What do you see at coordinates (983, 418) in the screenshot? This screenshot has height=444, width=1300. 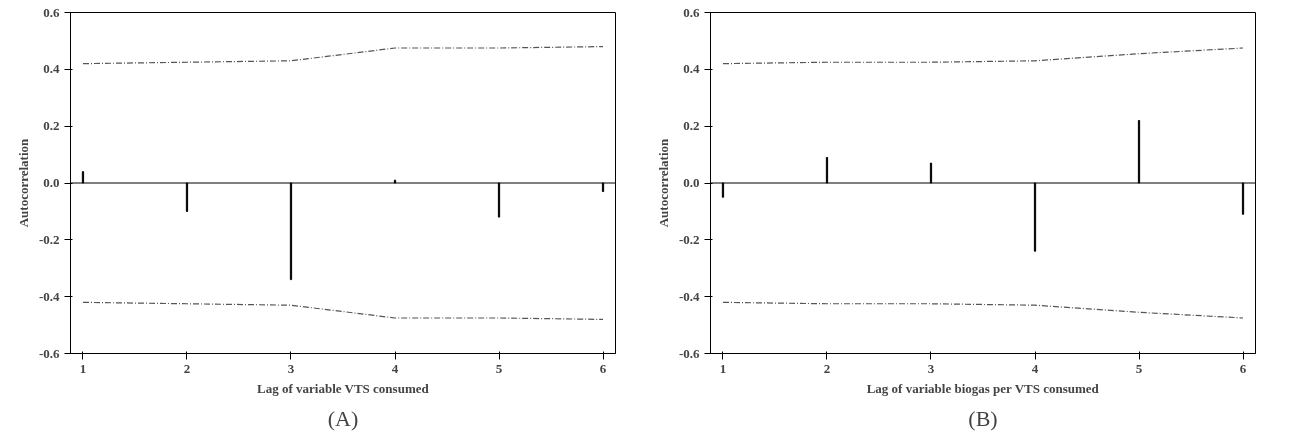 I see `text: (B)` at bounding box center [983, 418].